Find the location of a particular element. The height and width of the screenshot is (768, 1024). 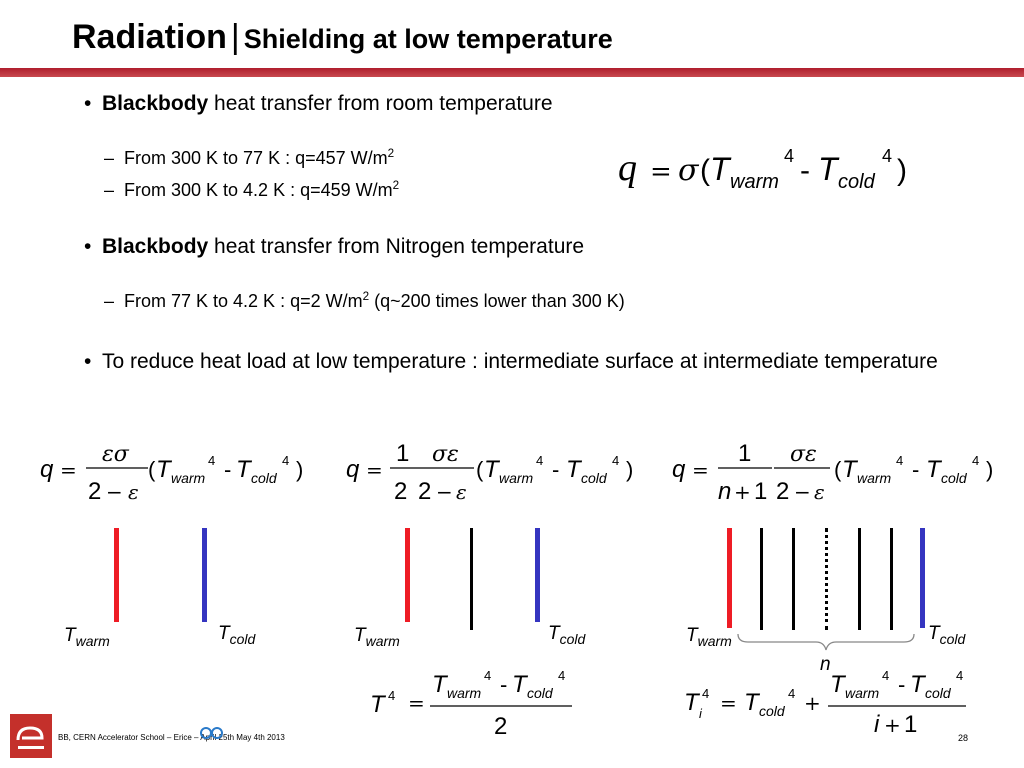

label-twarm-3: Twarm is located at coordinates (709, 637).